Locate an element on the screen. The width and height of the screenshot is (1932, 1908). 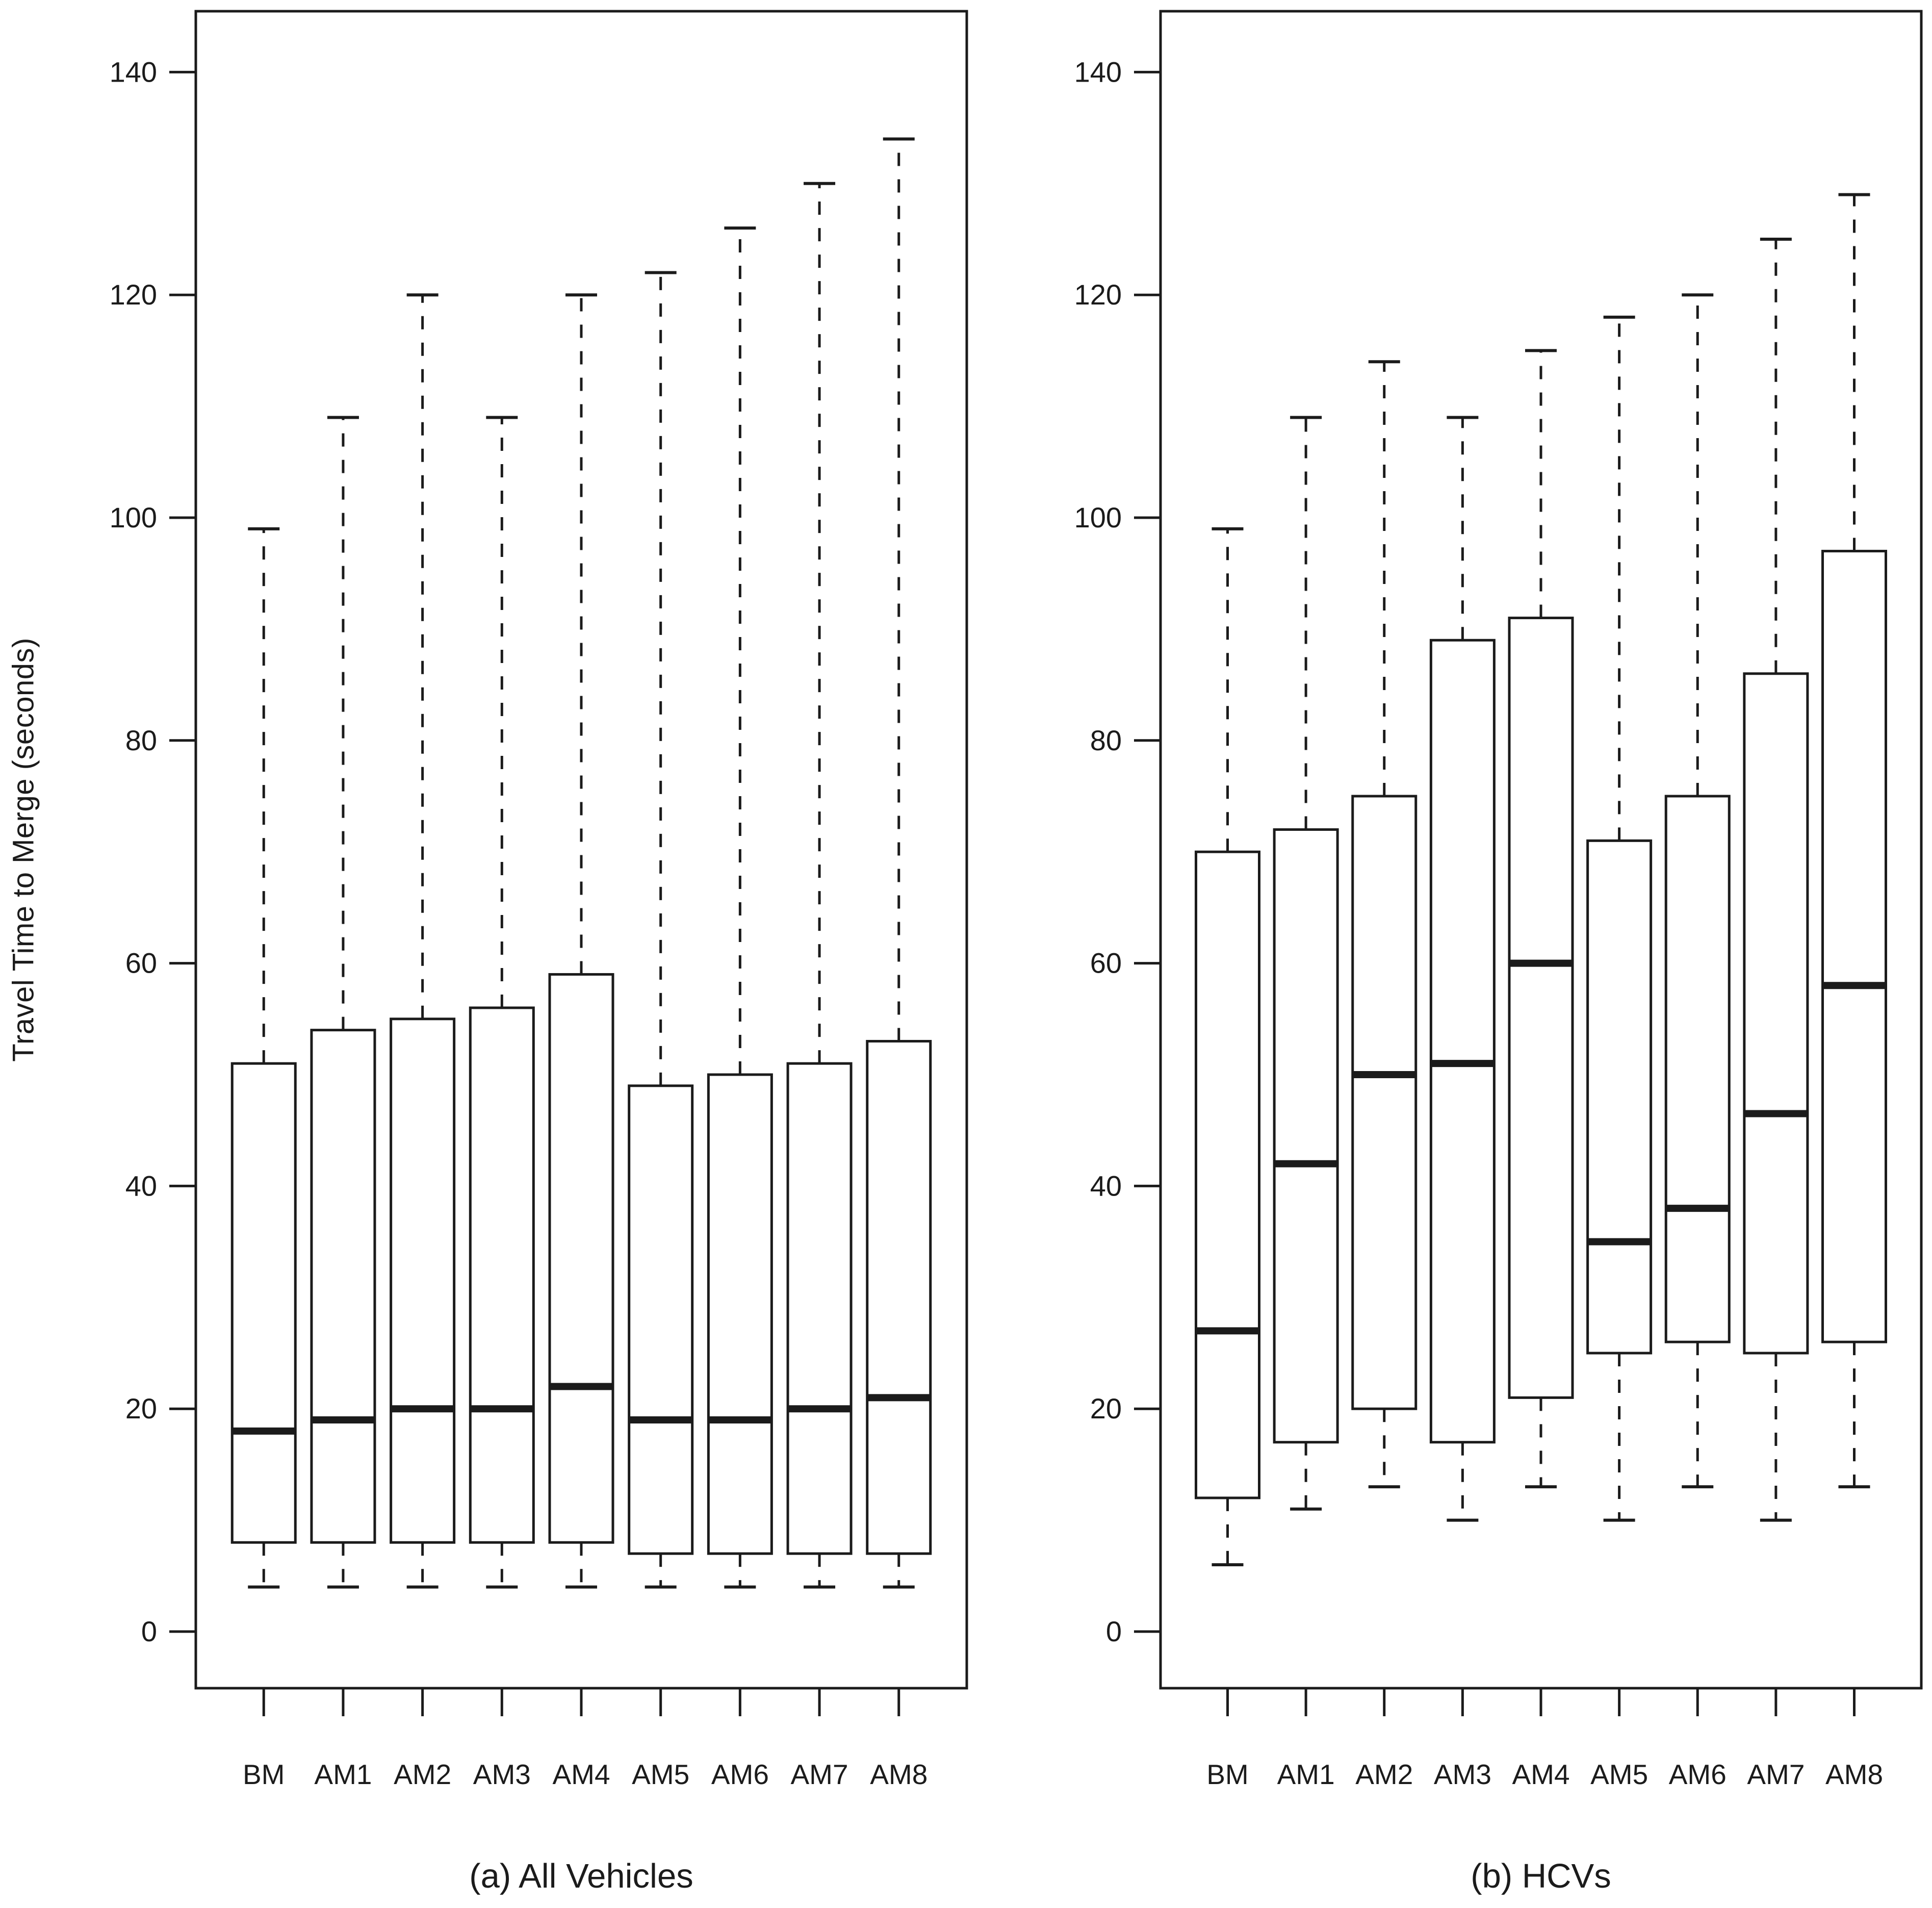
panel-b-caption: (b) HCVs is located at coordinates (1541, 1876).